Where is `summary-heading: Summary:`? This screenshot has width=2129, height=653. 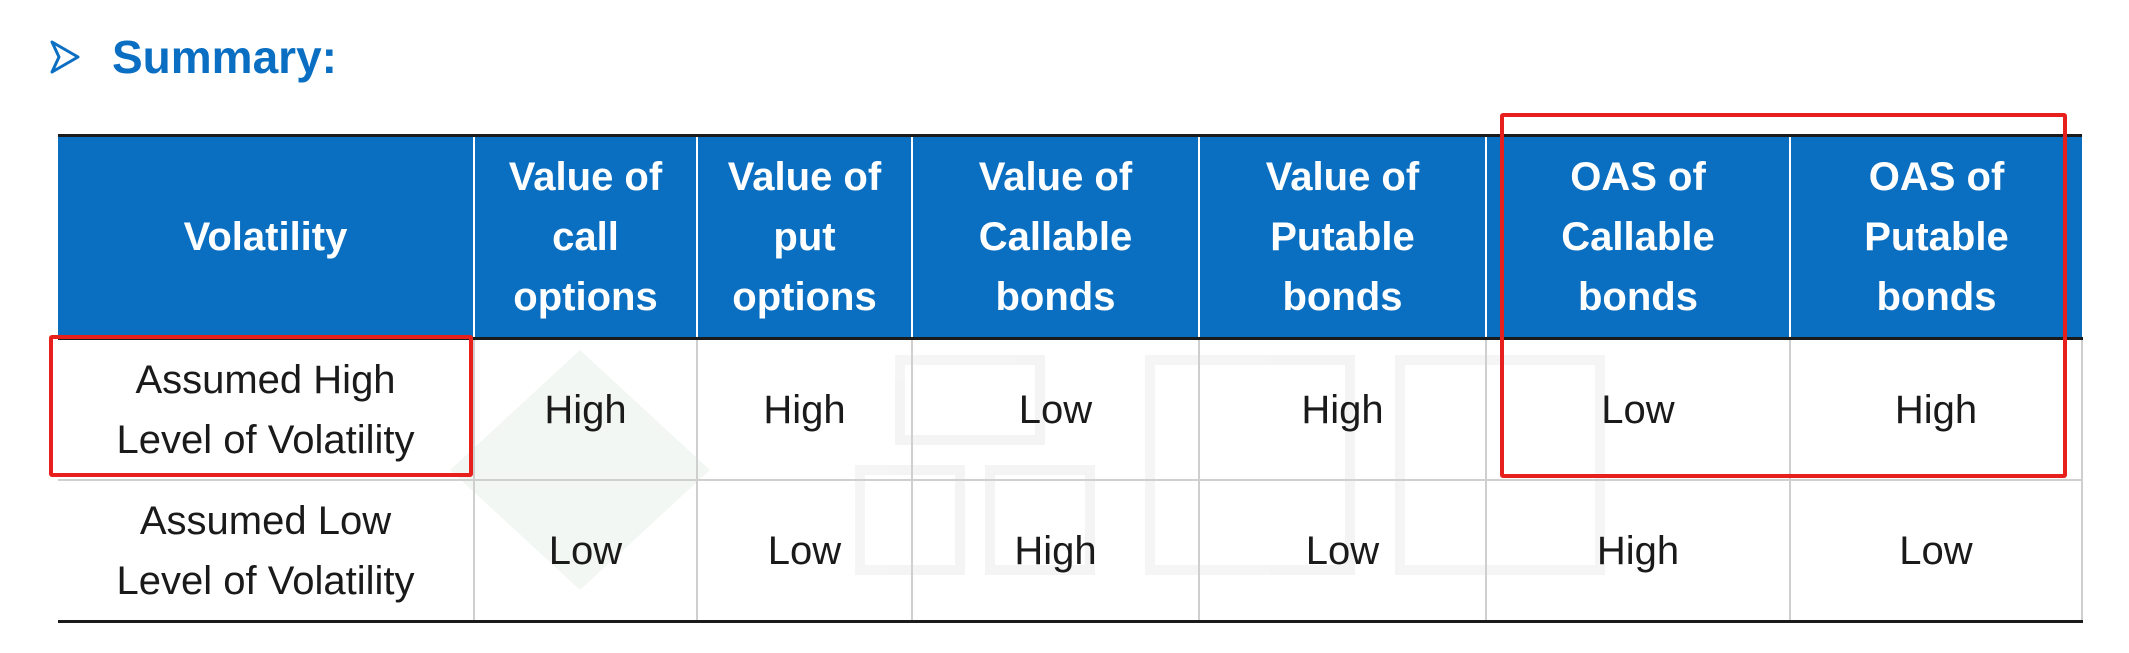 summary-heading: Summary: is located at coordinates (193, 57).